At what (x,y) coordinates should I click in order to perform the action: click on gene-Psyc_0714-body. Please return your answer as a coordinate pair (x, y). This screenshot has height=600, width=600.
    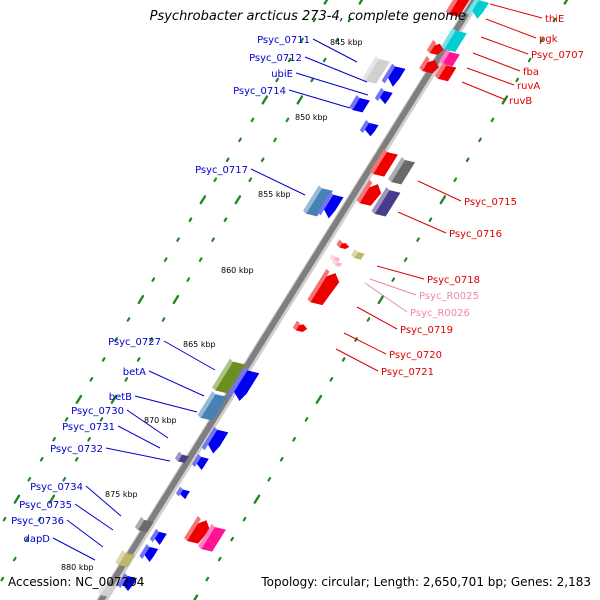
    Looking at the image, I should click on (361, 105).